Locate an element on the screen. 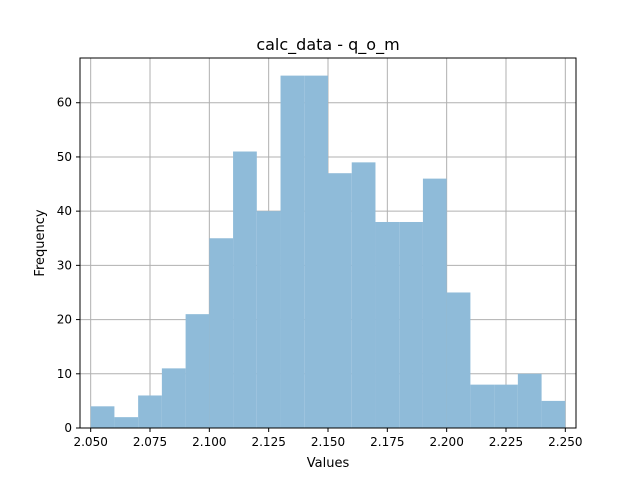 The width and height of the screenshot is (640, 480). x-tick-label: 2.175 is located at coordinates (387, 442).